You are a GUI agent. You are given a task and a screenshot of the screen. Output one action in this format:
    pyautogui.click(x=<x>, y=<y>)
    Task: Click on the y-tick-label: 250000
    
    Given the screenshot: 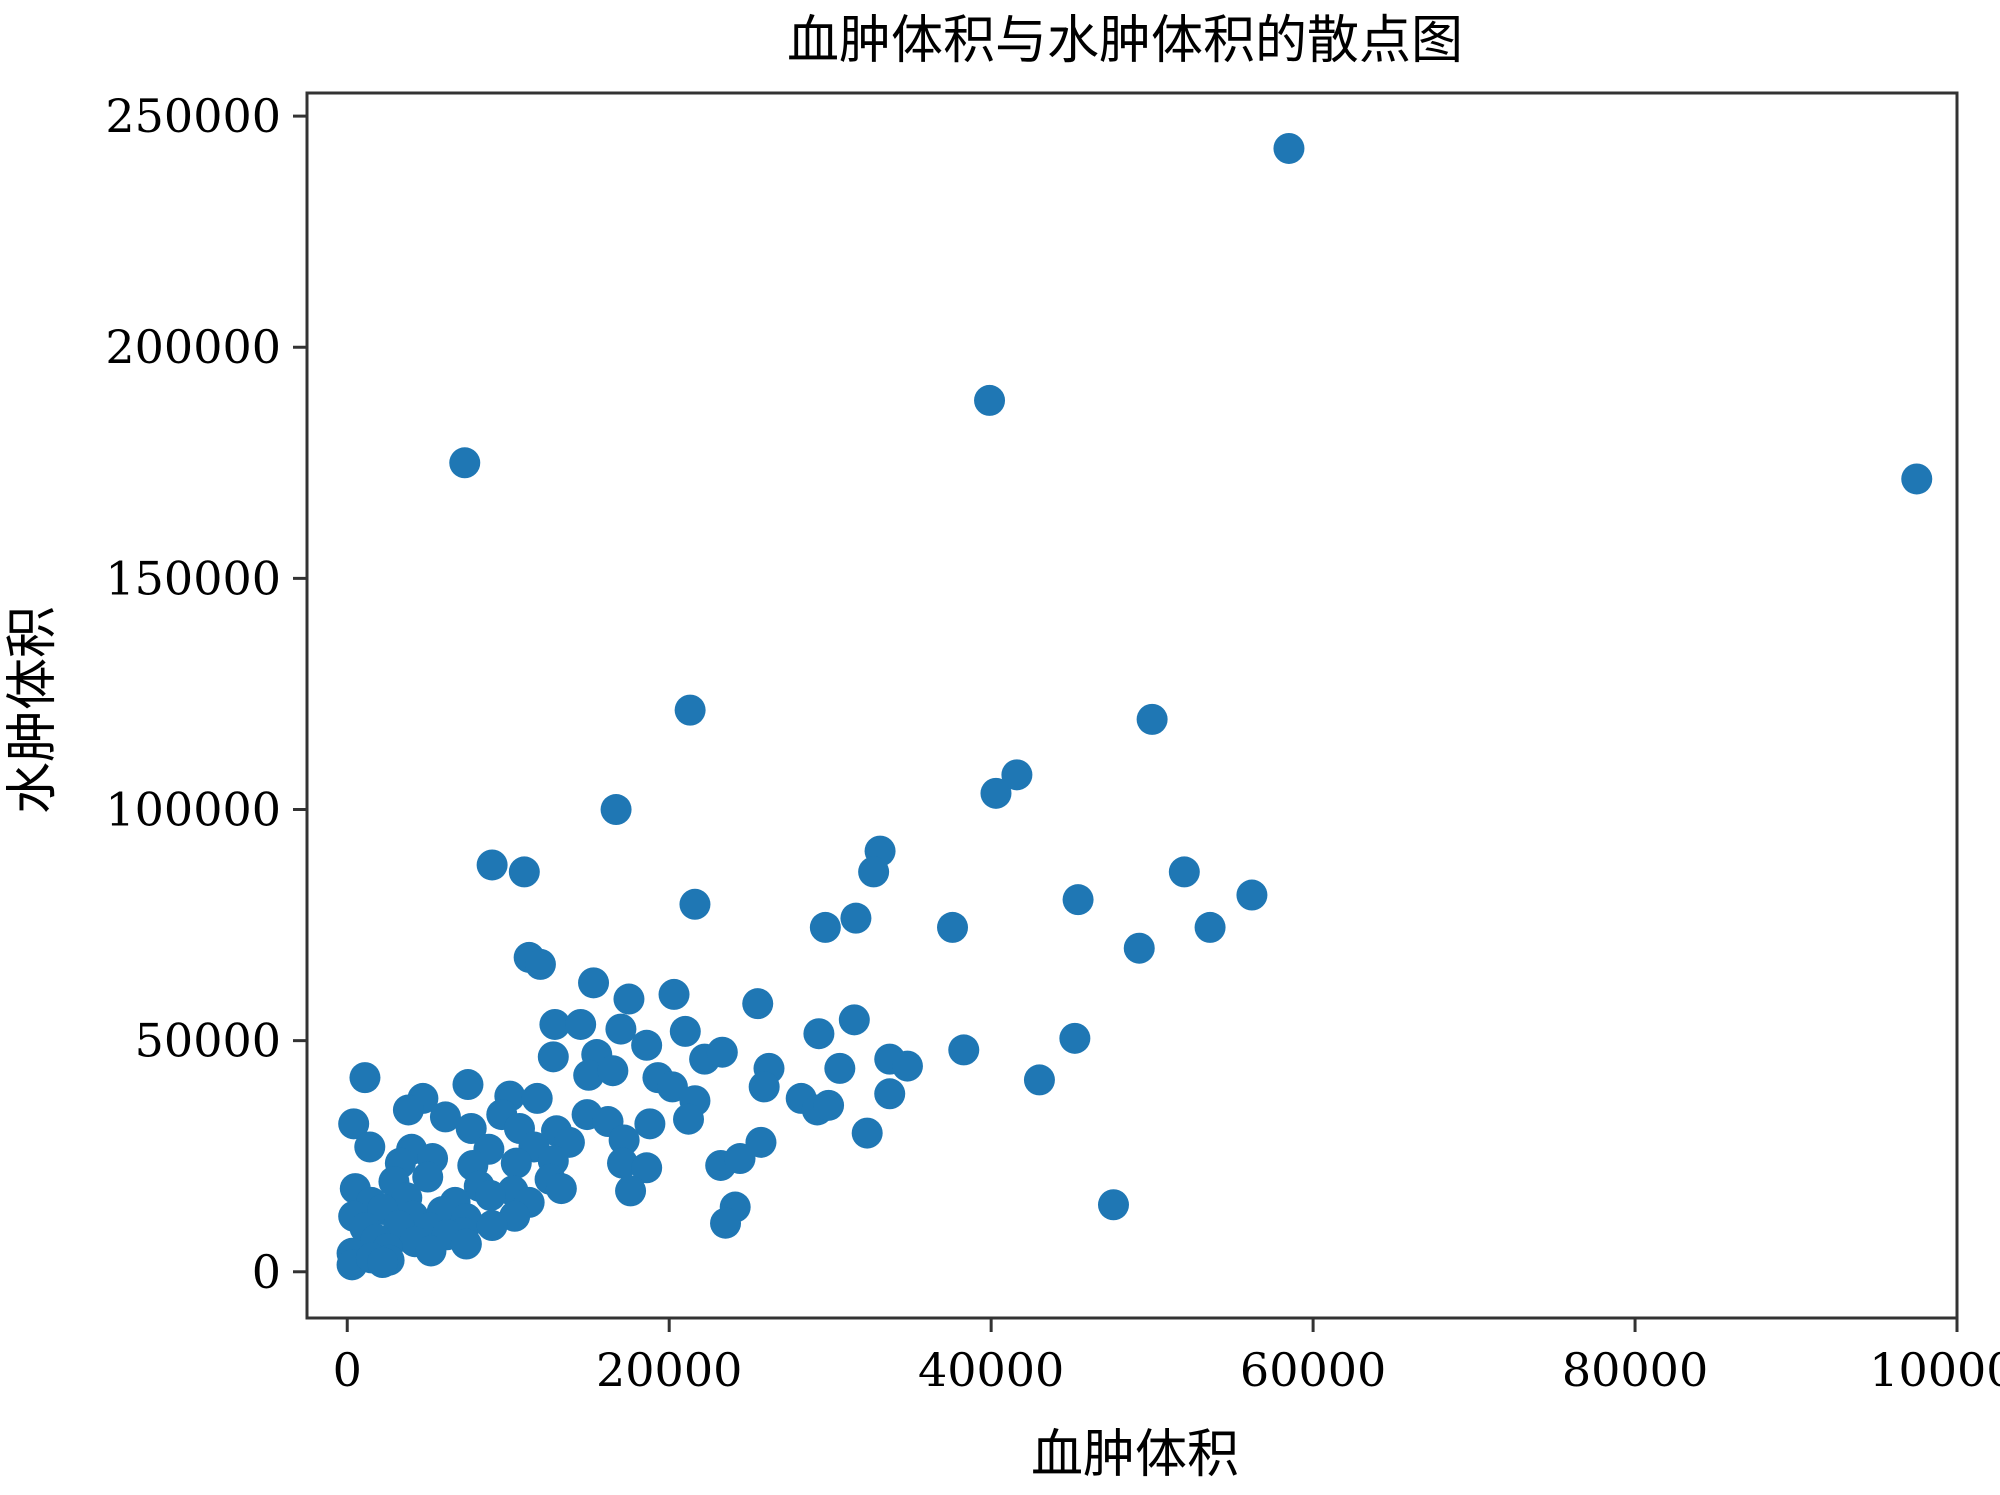 What is the action you would take?
    pyautogui.click(x=193, y=116)
    